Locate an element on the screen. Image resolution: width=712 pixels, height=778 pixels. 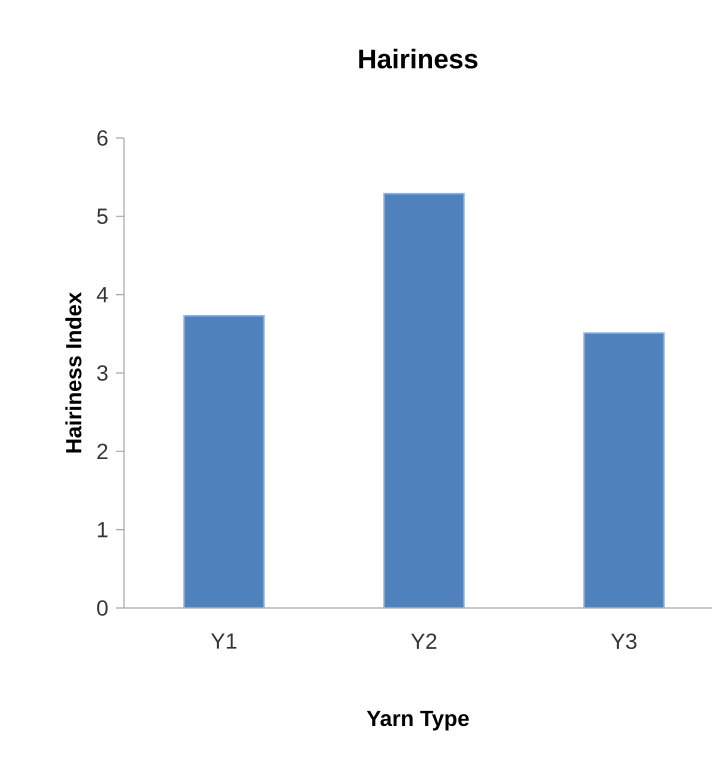
y-tick-label: 2 is located at coordinates (102, 451).